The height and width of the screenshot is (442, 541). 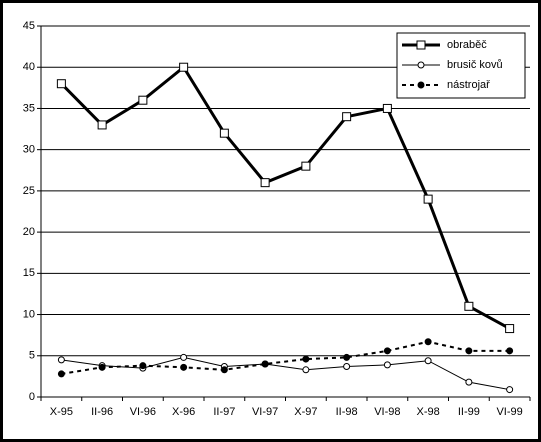 What do you see at coordinates (224, 412) in the screenshot?
I see `x-tick-label: II-97` at bounding box center [224, 412].